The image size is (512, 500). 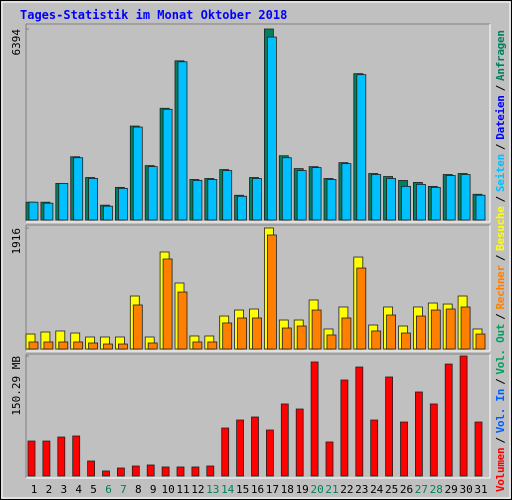 I want to click on x-tick-label: 5, so click(x=93, y=489).